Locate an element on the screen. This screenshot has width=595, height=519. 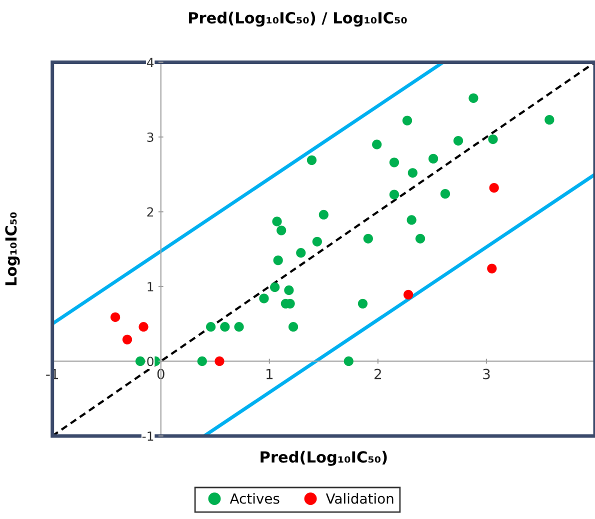
x-axis-title: Pred(Log₁₀IC₅₀) is located at coordinates (323, 458).